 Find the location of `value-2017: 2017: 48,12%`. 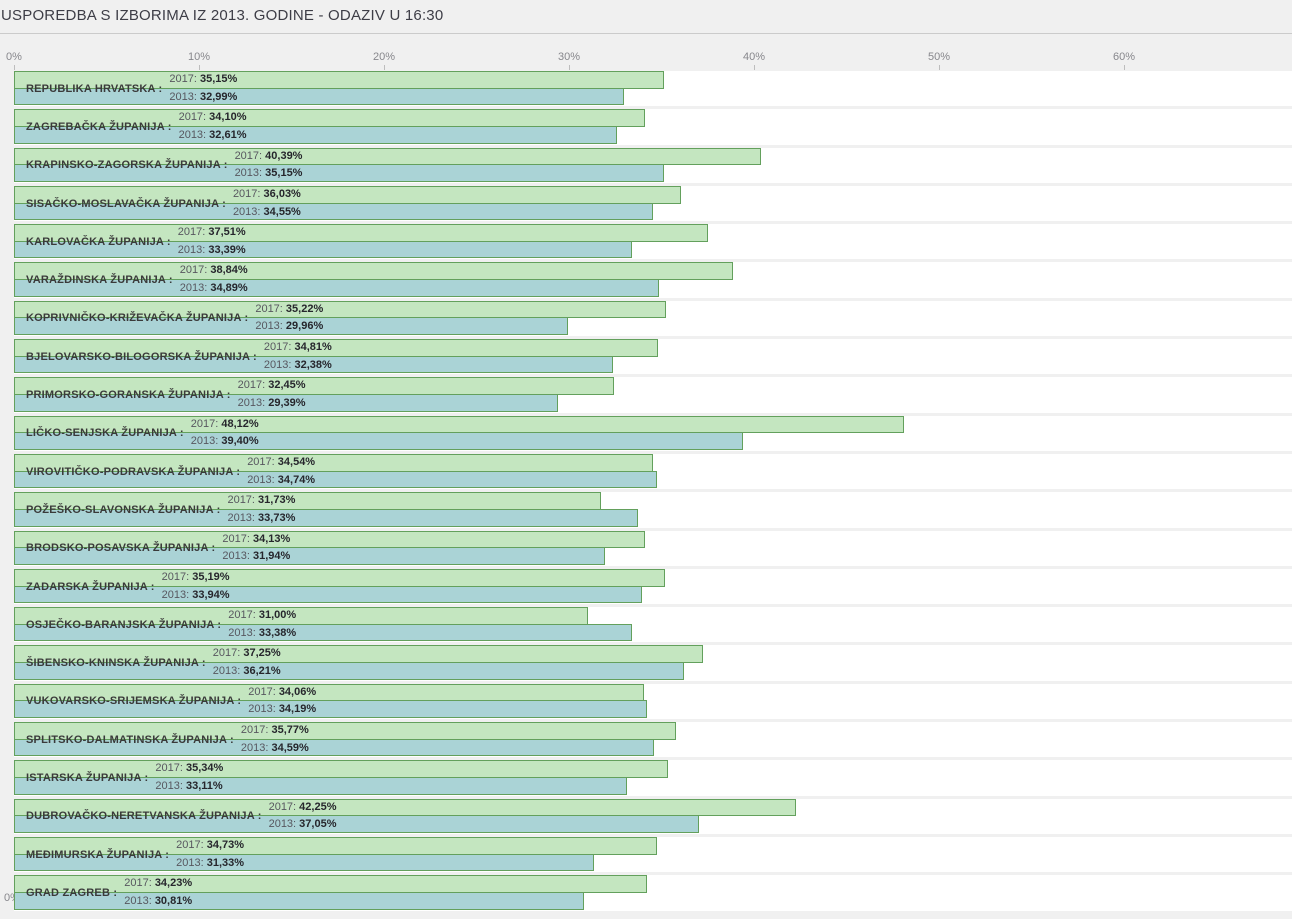

value-2017: 2017: 48,12% is located at coordinates (224, 423).